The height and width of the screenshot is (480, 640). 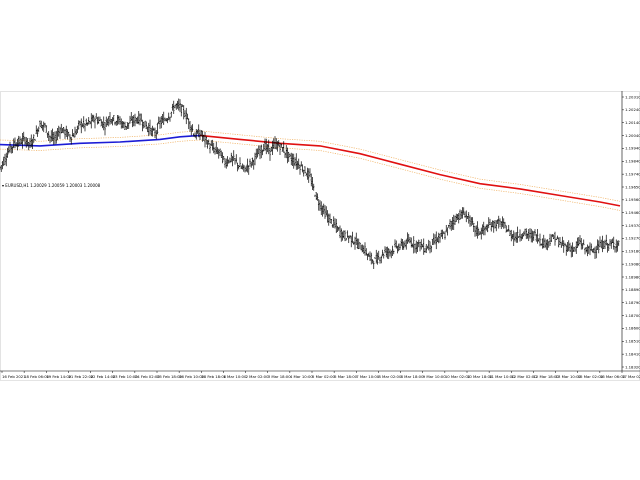 I want to click on time-label: 2 Mar 02:00, so click(x=258, y=376).